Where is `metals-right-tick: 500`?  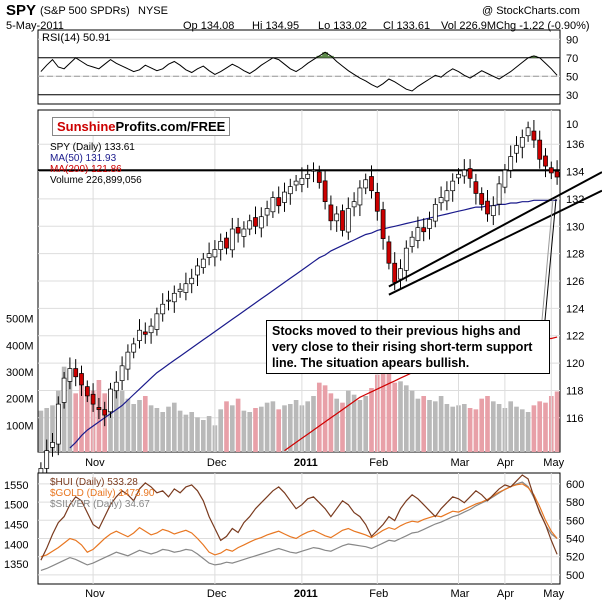
metals-right-tick: 500 is located at coordinates (575, 576).